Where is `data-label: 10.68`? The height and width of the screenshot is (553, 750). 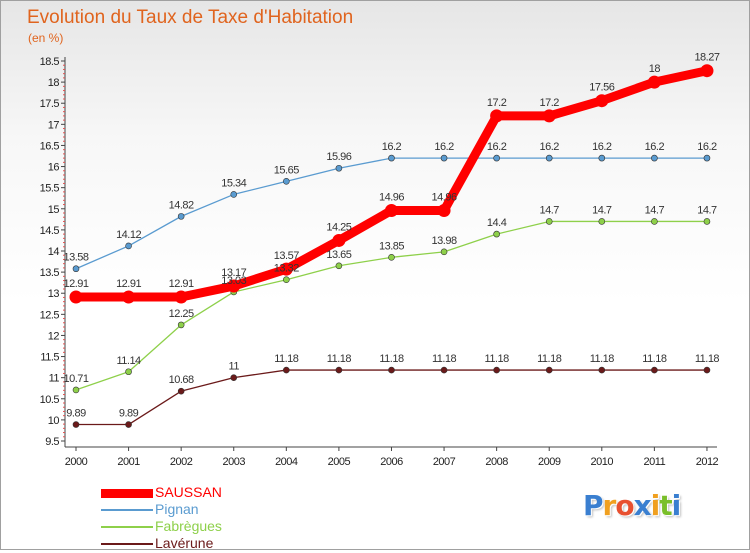 data-label: 10.68 is located at coordinates (181, 380).